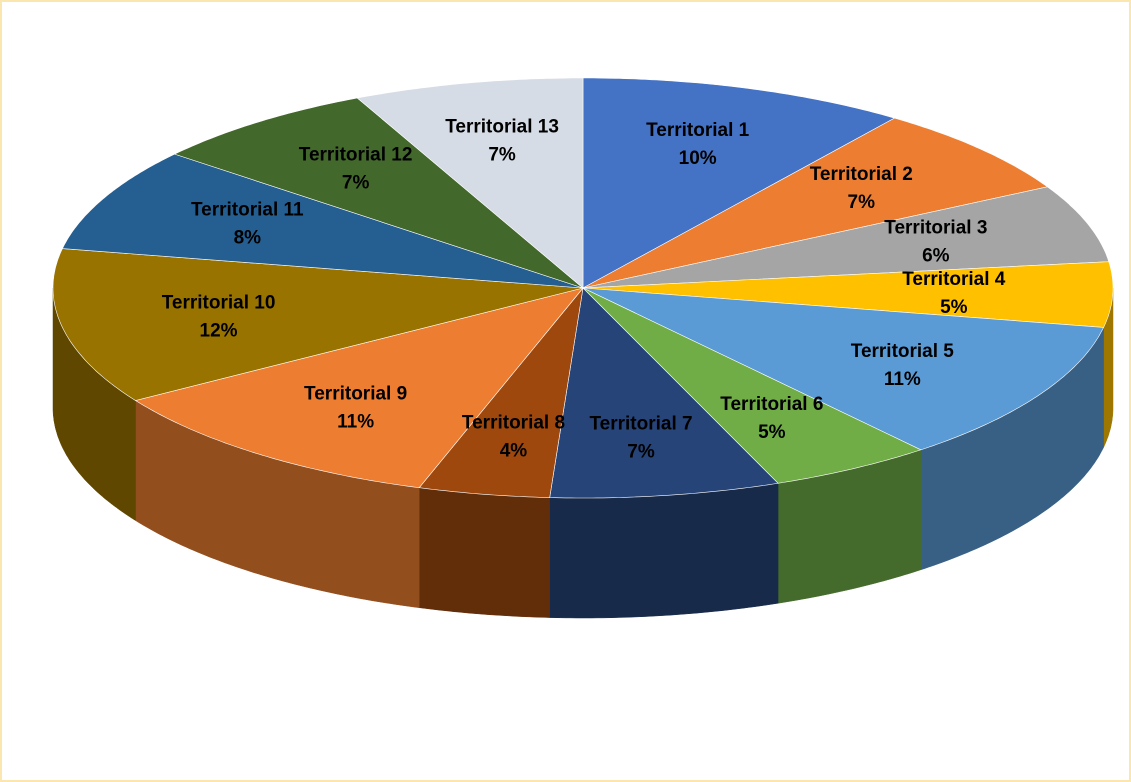 Image resolution: width=1131 pixels, height=782 pixels. I want to click on slice-value-label: 10%, so click(698, 158).